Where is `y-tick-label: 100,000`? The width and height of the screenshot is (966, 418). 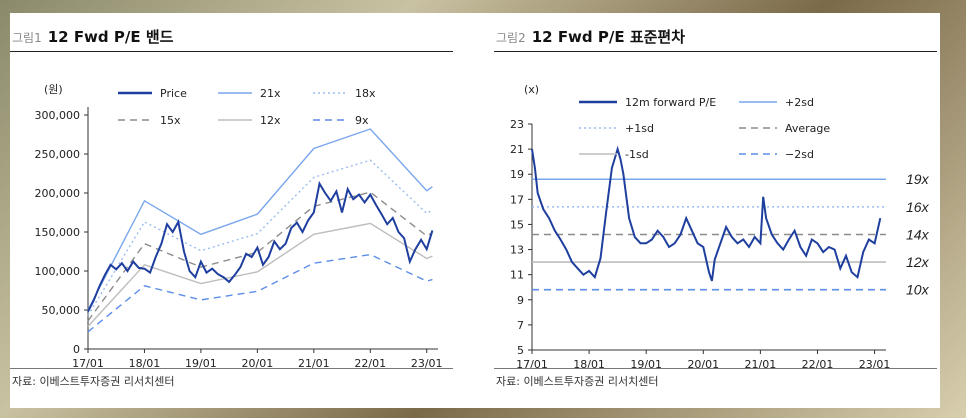 y-tick-label: 100,000 is located at coordinates (58, 271).